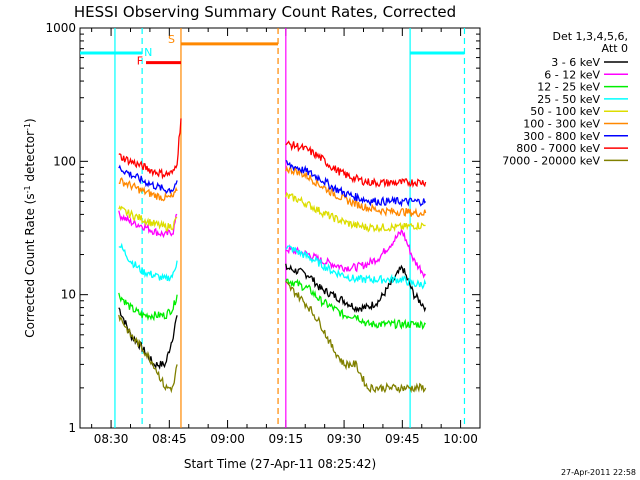 The height and width of the screenshot is (480, 640). What do you see at coordinates (590, 36) in the screenshot?
I see `legend-header-line1: Det 1,3,4,5,6,` at bounding box center [590, 36].